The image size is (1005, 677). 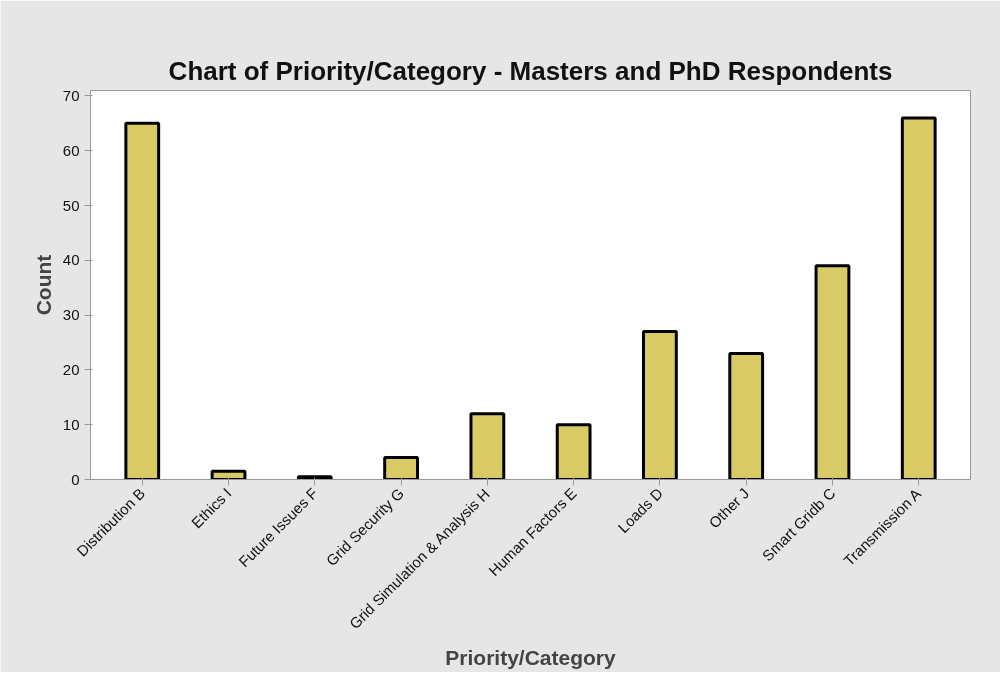 I want to click on y-tick-label: 0, so click(x=75, y=479).